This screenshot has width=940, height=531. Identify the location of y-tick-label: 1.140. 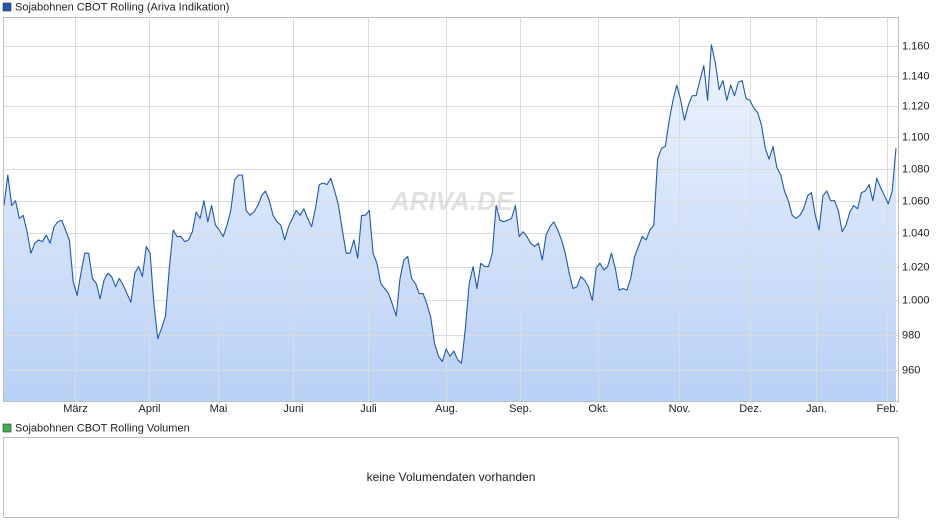
(916, 76).